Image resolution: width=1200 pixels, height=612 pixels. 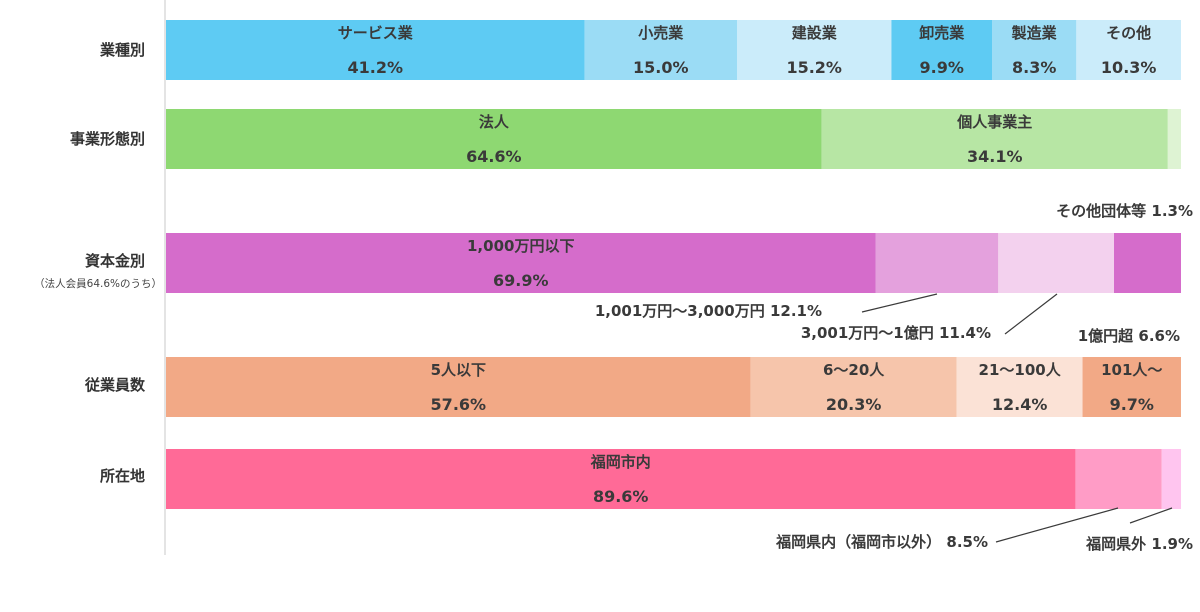 What do you see at coordinates (994, 139) in the screenshot?
I see `bar-segment-r1-s1` at bounding box center [994, 139].